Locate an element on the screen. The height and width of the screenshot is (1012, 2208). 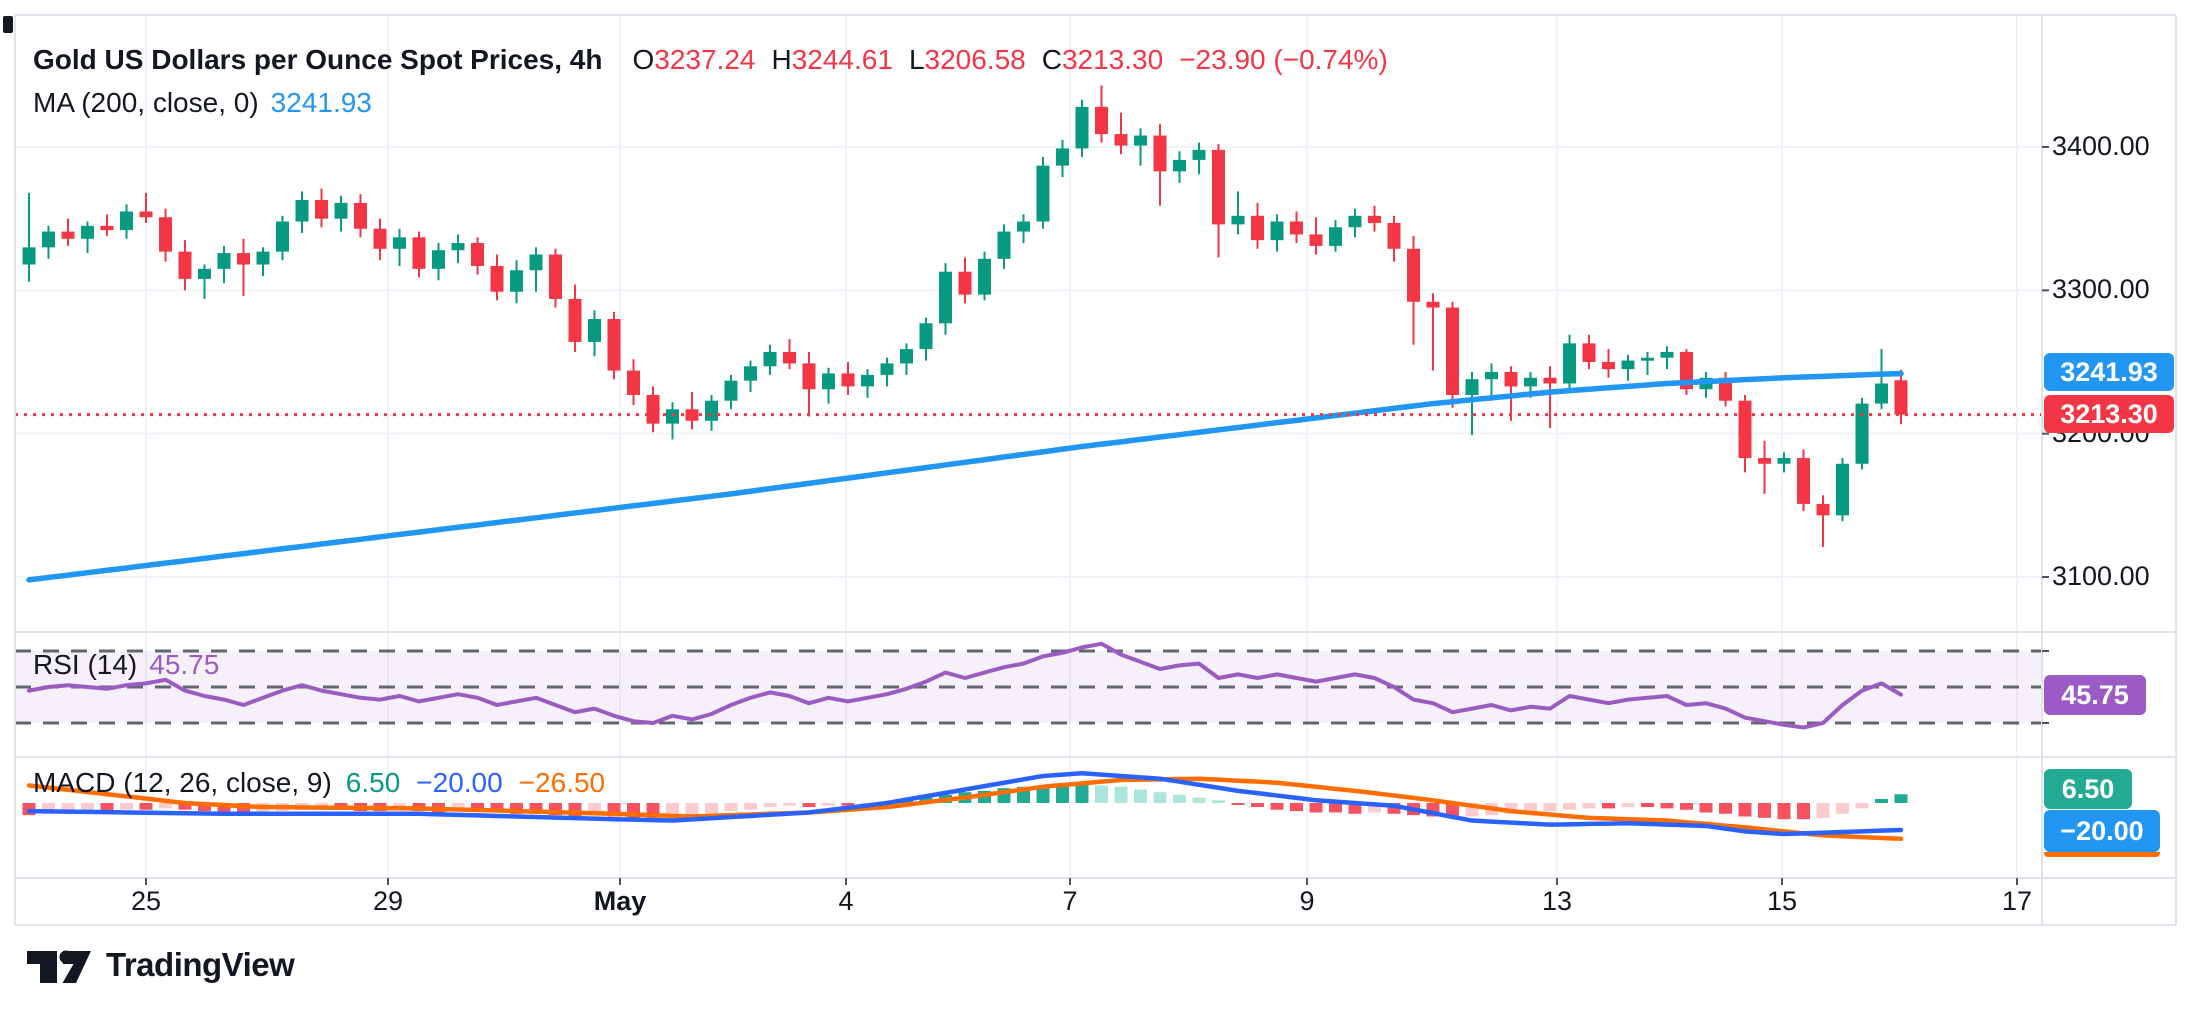
price-tick-label: 3300.00 is located at coordinates (2101, 289).